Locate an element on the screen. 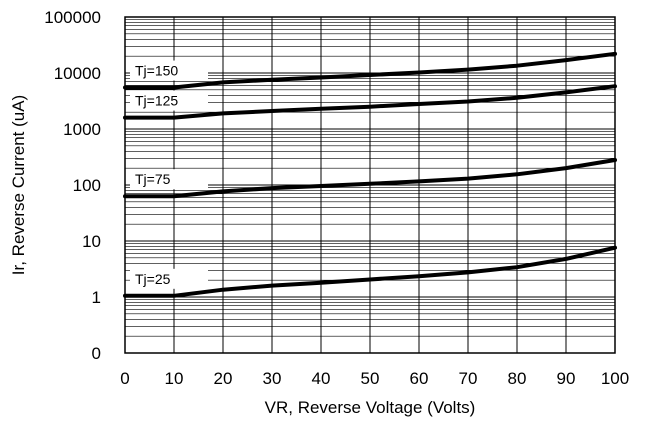  y-axis-title: Ir, Reverse Current (uA) is located at coordinates (18, 185).